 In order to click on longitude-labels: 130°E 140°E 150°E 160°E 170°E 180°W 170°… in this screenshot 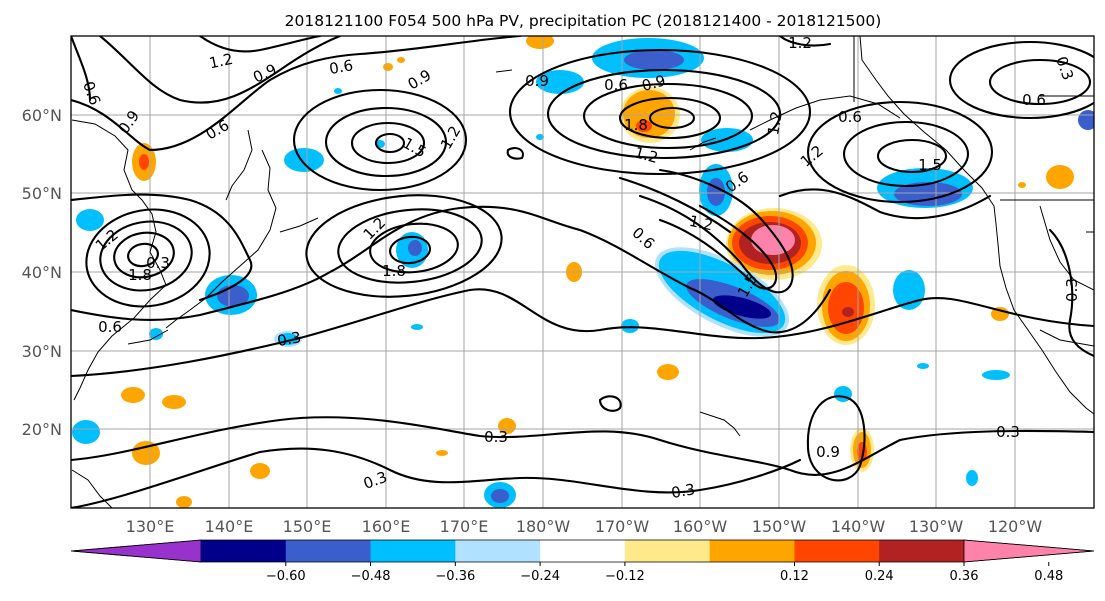, I will do `click(584, 526)`.